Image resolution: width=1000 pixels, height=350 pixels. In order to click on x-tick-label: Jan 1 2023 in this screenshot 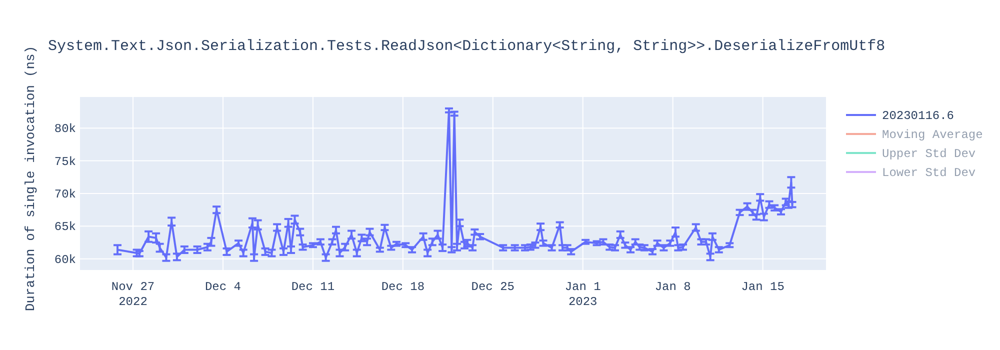, I will do `click(582, 294)`.